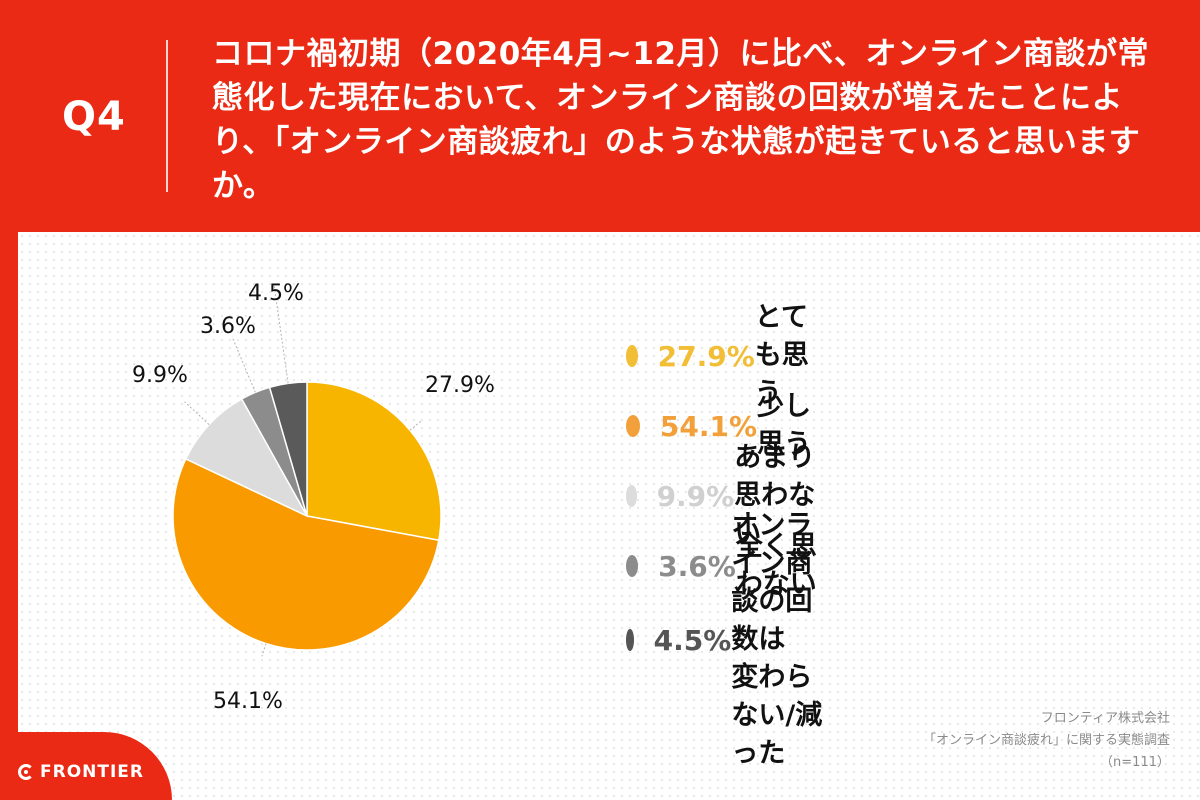 The height and width of the screenshot is (800, 1200). What do you see at coordinates (781, 355) in the screenshot?
I see `legend-label: とても思う` at bounding box center [781, 355].